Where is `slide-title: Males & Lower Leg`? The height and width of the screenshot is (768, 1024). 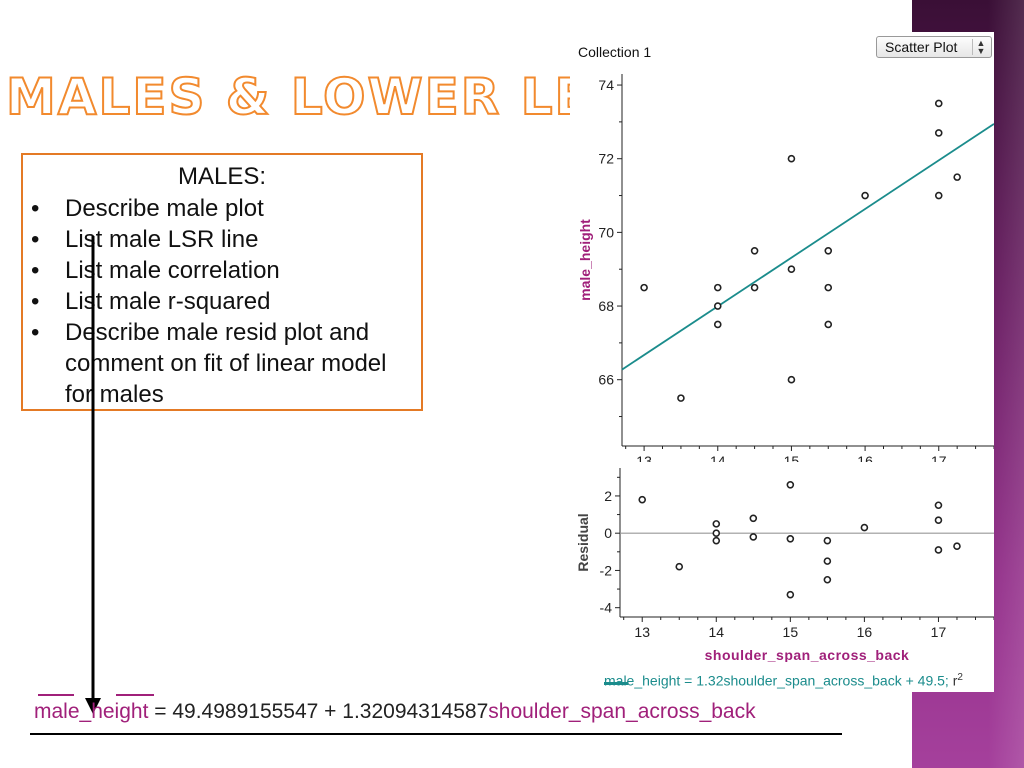 slide-title: Males & Lower Leg is located at coordinates (319, 97).